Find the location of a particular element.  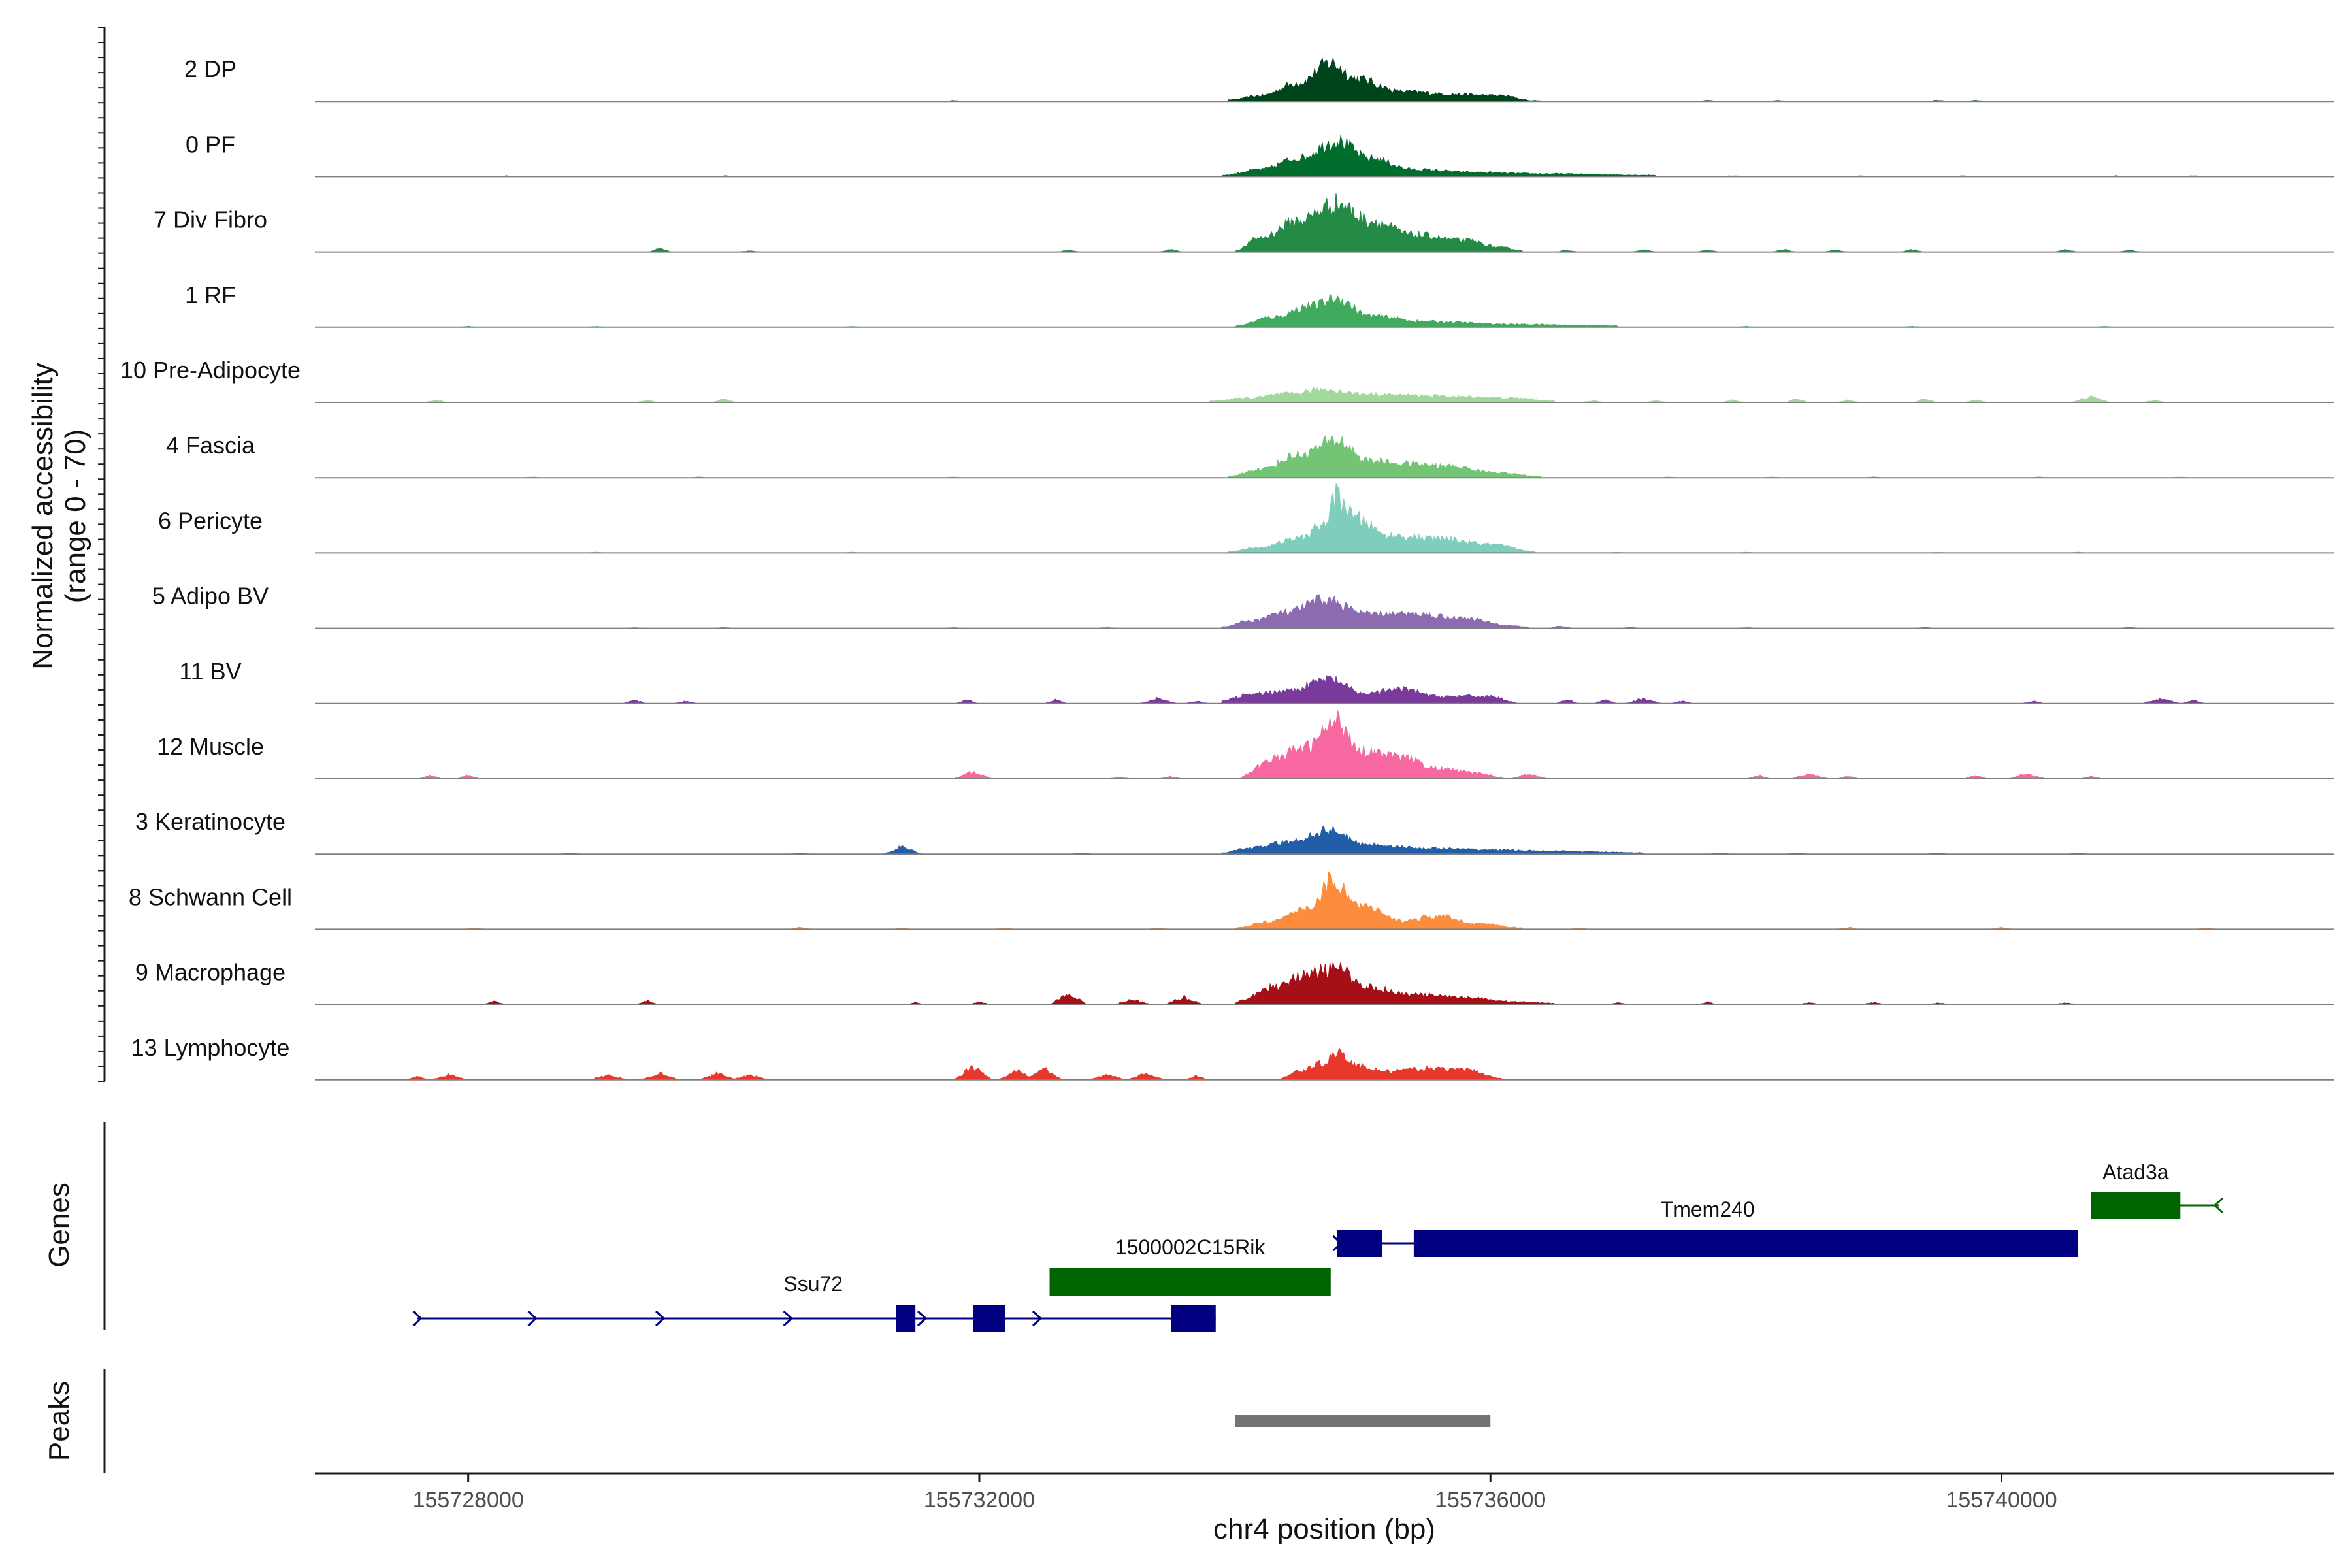

gene-atad3a: Atad3a is located at coordinates (2157, 1189).